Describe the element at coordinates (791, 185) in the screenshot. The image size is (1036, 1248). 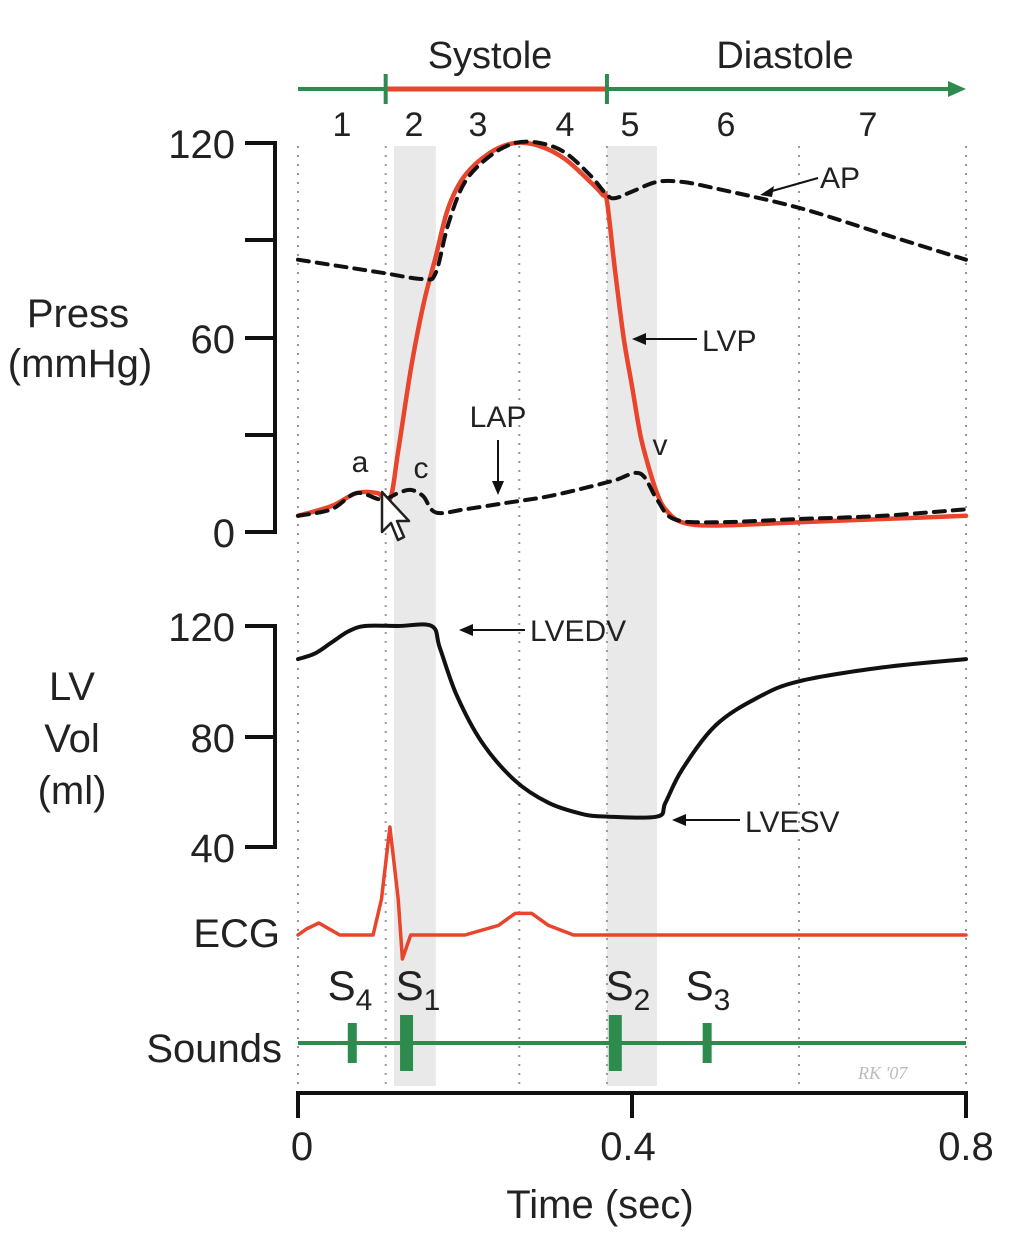
I see `ap-arrow` at that location.